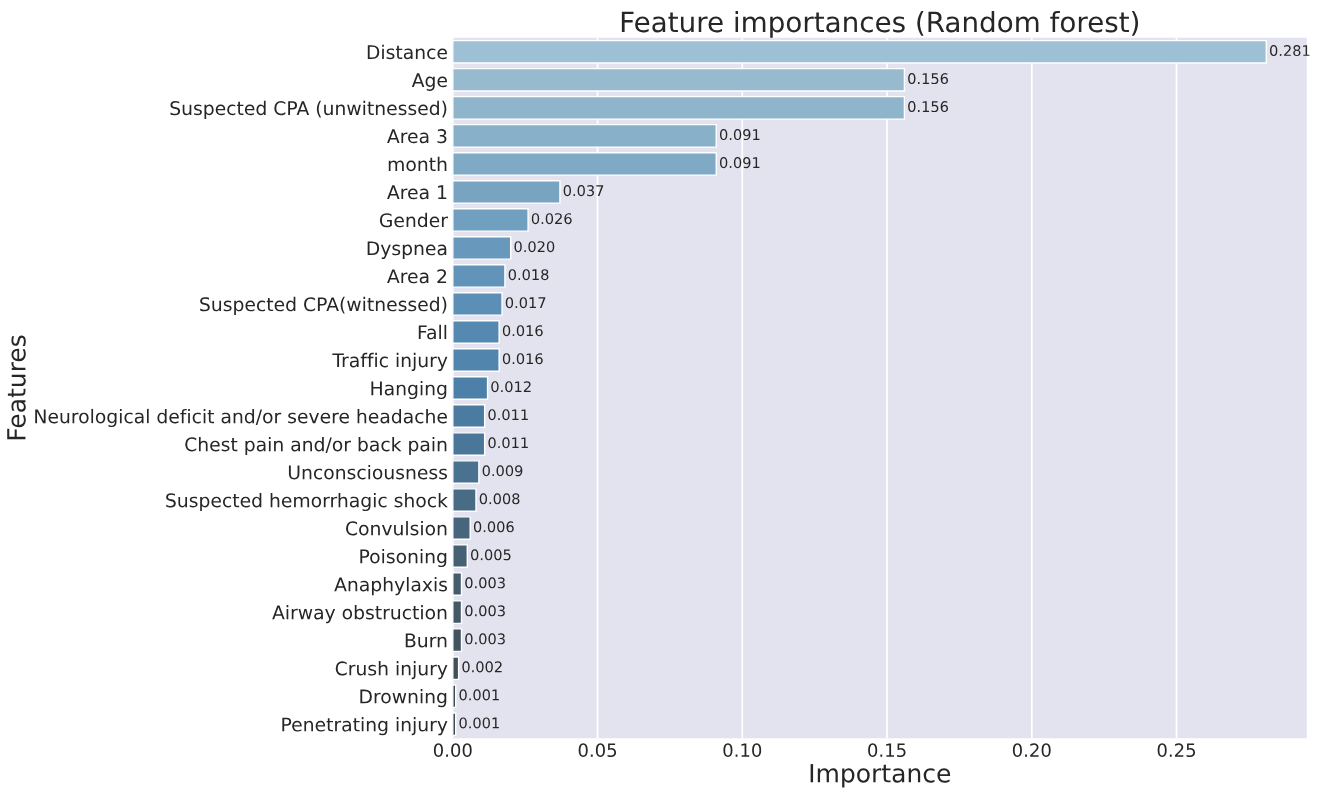 This screenshot has width=1324, height=805. Describe the element at coordinates (491, 555) in the screenshot. I see `data-label: 0.005` at that location.